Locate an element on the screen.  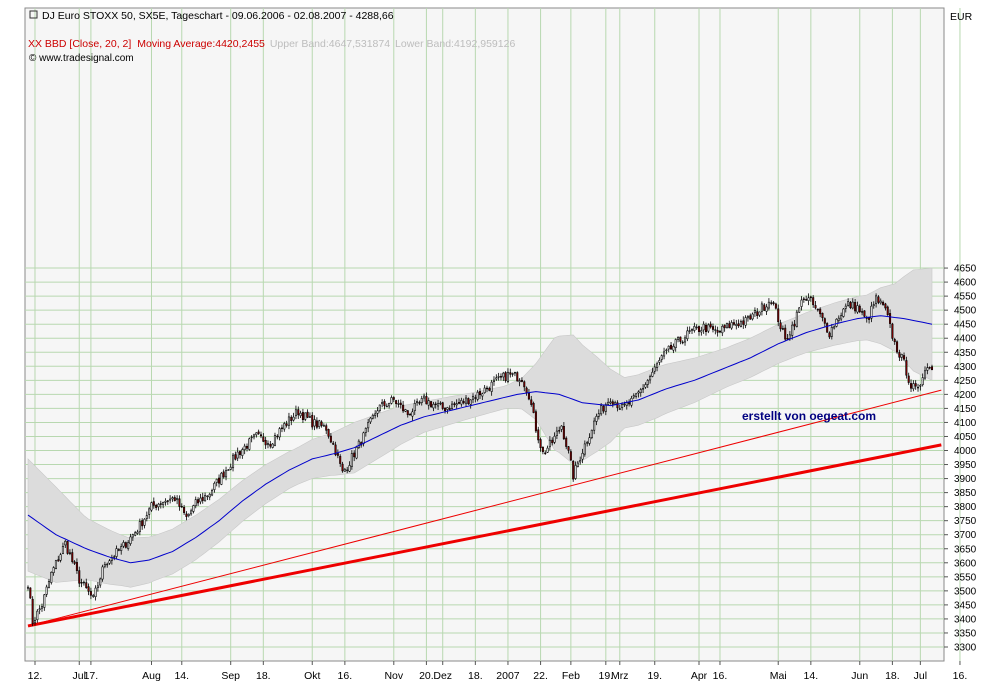
x-tick-label: Apr is located at coordinates (699, 676).